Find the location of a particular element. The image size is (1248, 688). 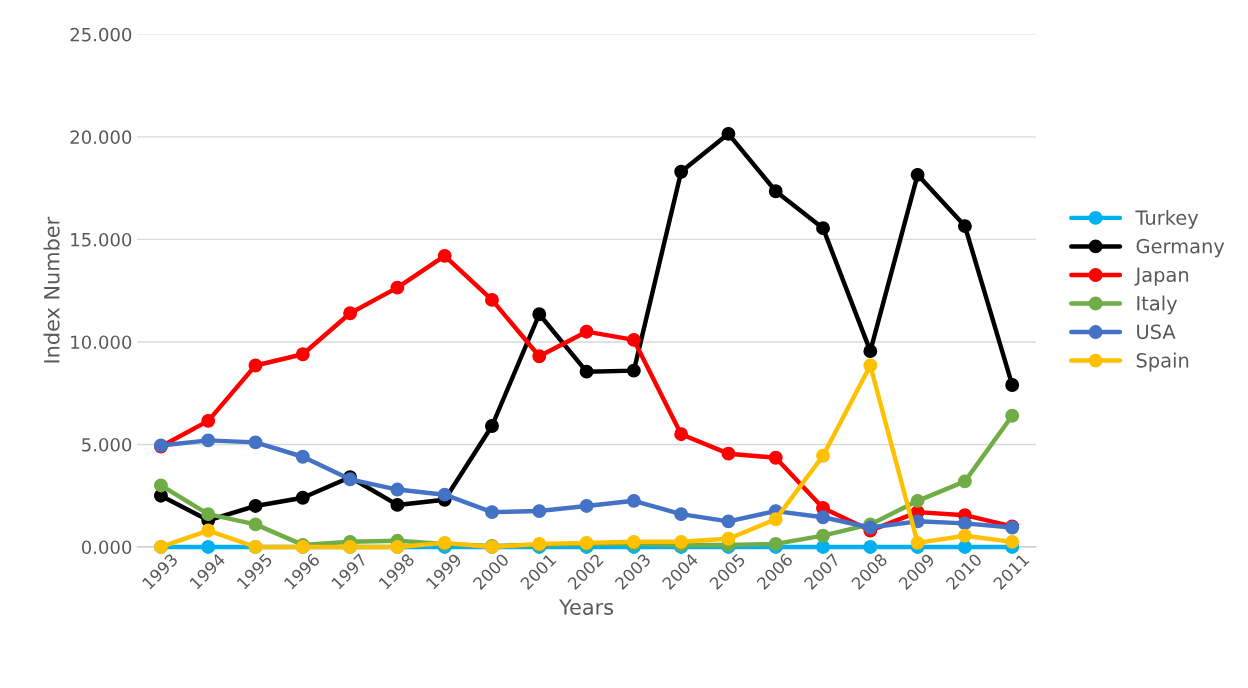

y-tick-label: 25.000 is located at coordinates (101, 34).